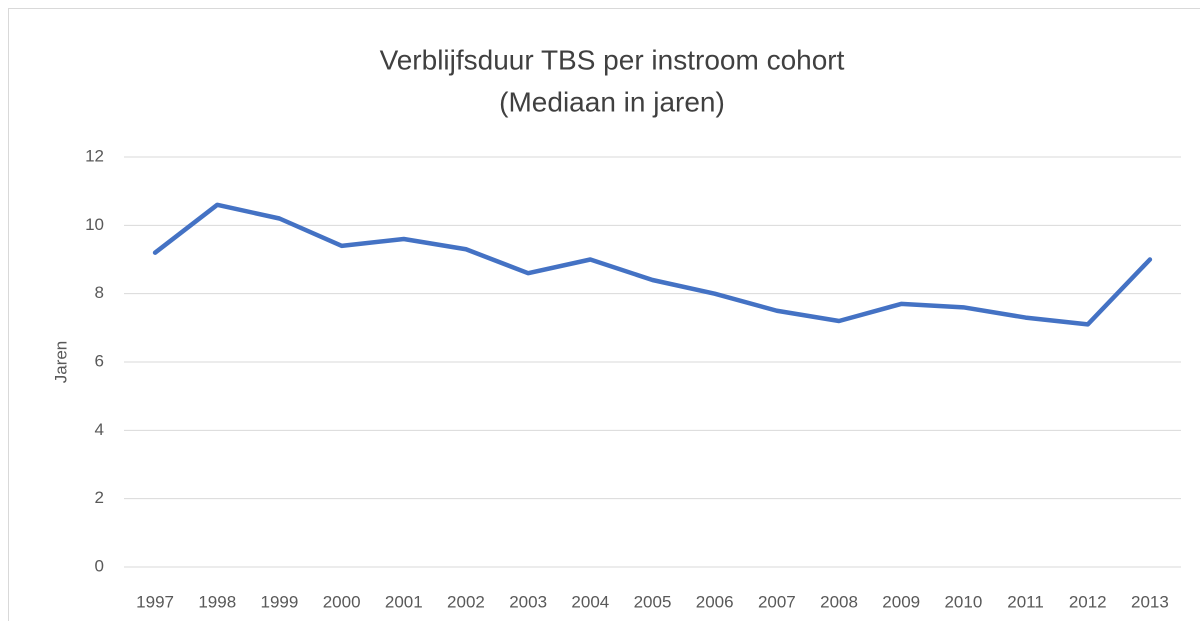 The image size is (1200, 621). Describe the element at coordinates (1150, 601) in the screenshot. I see `x-tick-label: 2013` at that location.